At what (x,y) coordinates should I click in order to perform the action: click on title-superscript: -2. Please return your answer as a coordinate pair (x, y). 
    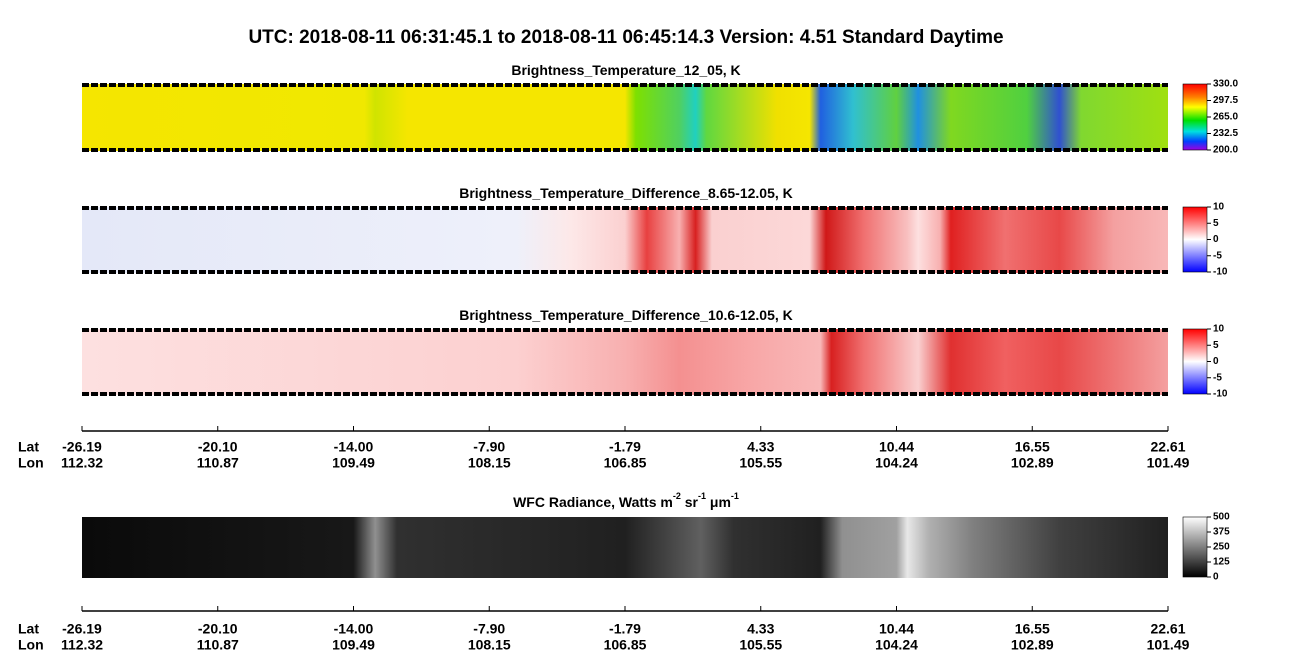
    Looking at the image, I should click on (677, 496).